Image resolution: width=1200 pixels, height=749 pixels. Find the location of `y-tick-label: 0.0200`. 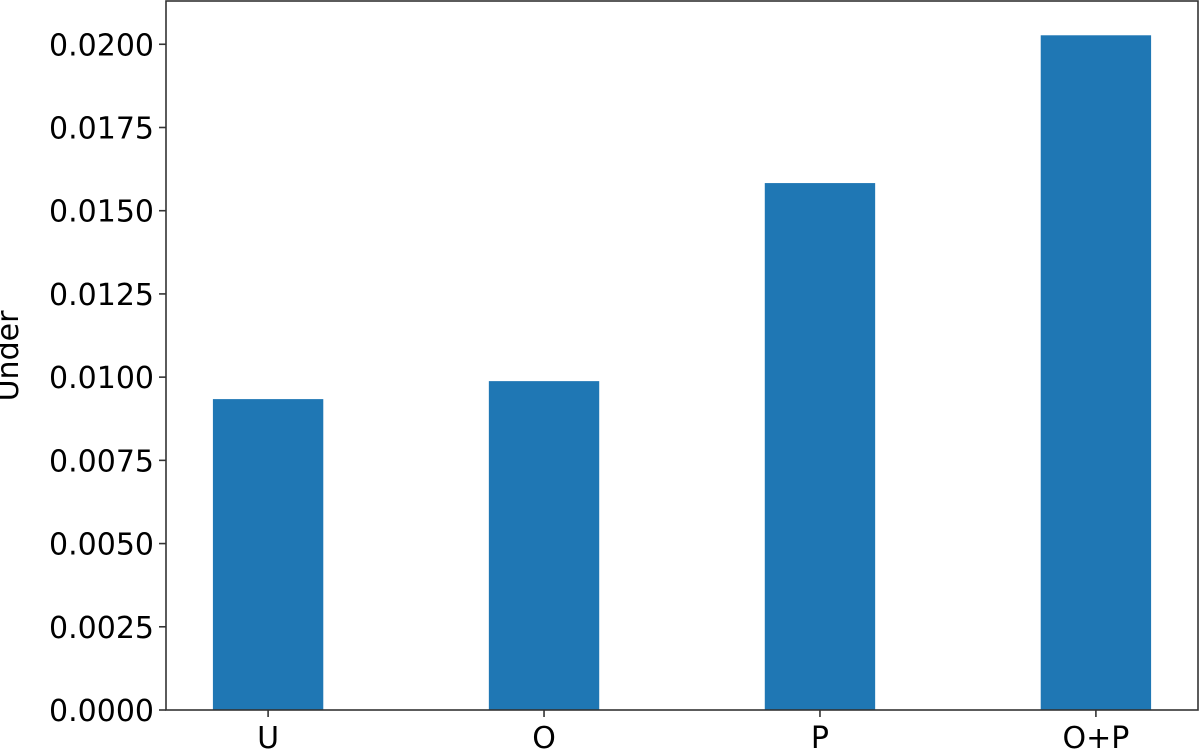

y-tick-label: 0.0200 is located at coordinates (101, 45).